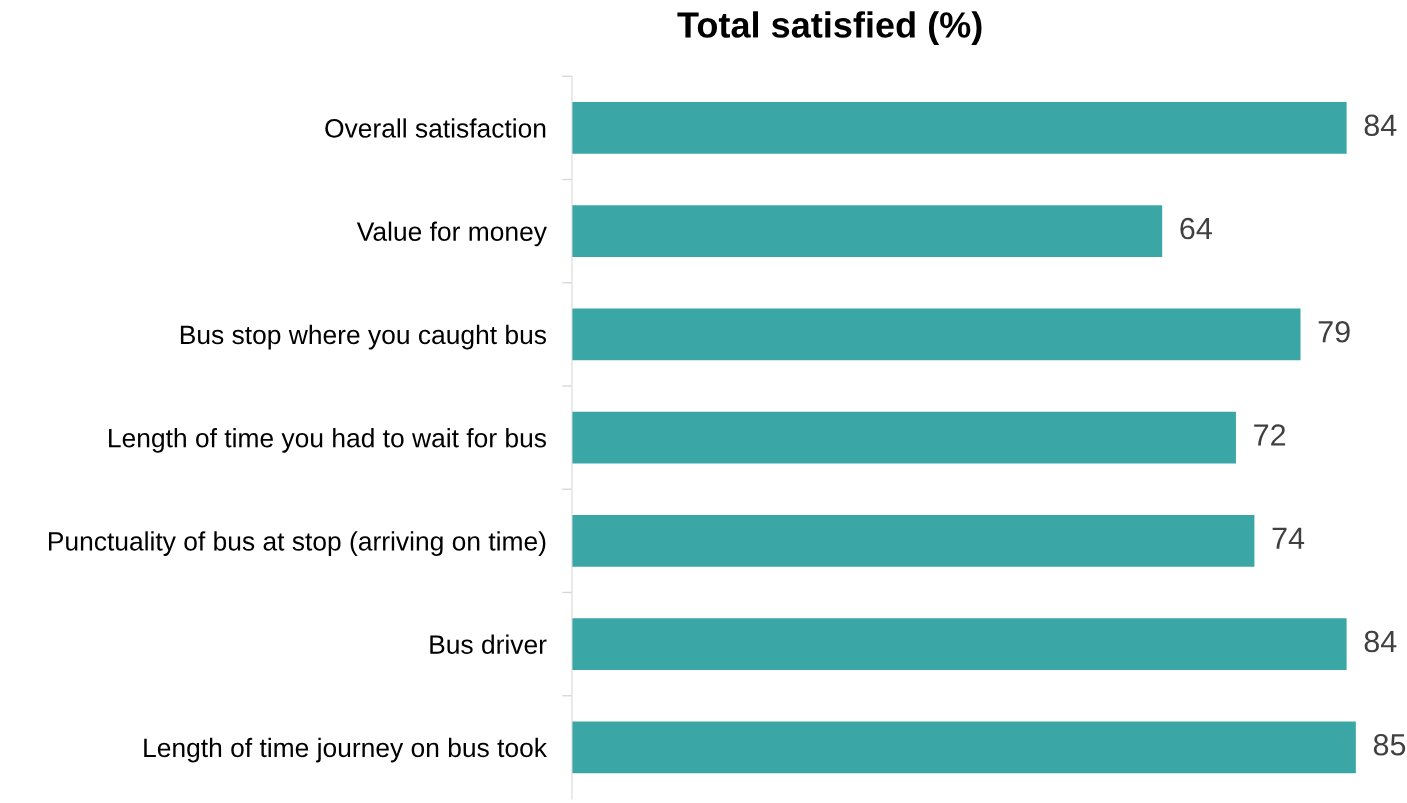 The width and height of the screenshot is (1407, 803). I want to click on y-tick-label: Bus stop where you caught bus, so click(363, 337).